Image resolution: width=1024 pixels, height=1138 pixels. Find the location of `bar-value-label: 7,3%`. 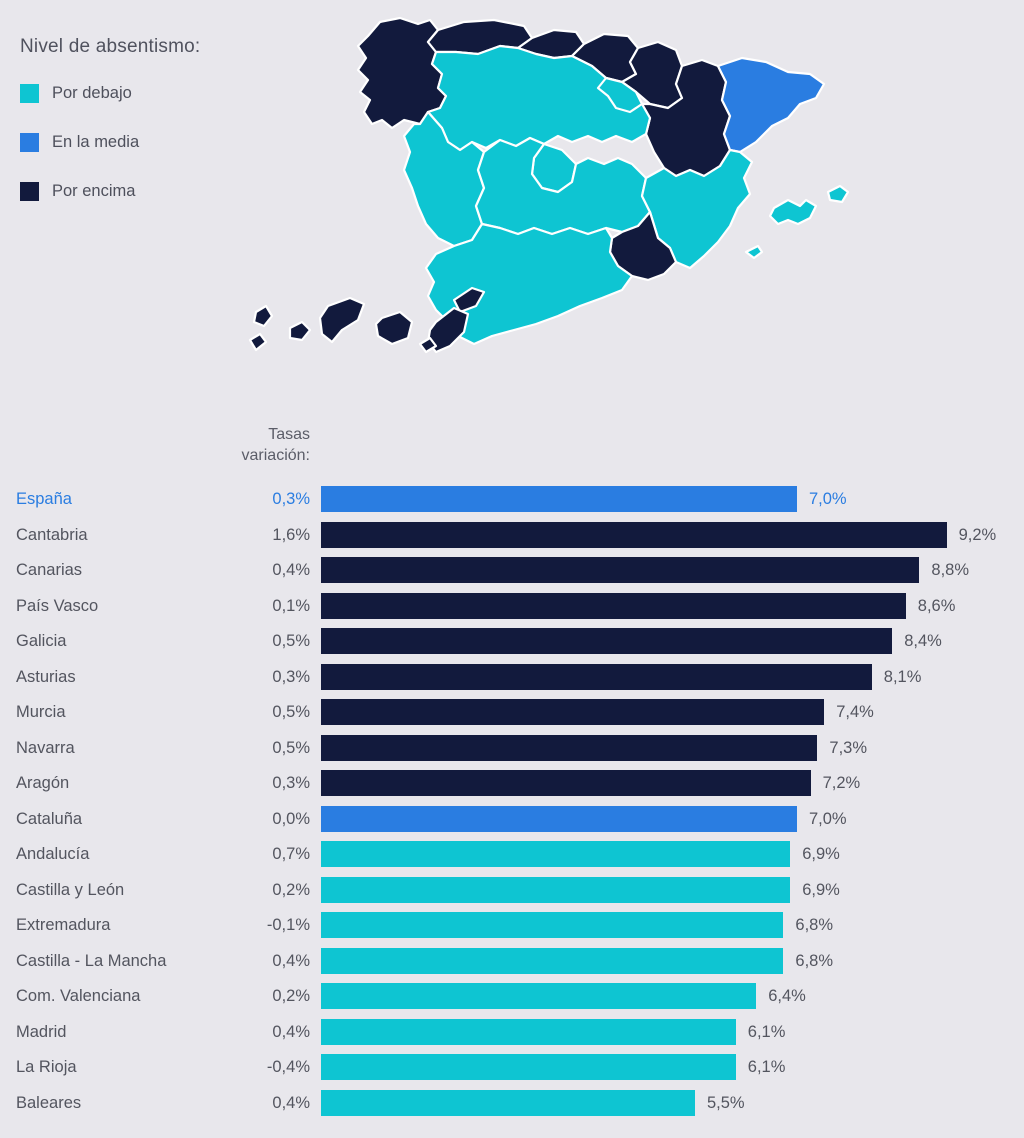

bar-value-label: 7,3% is located at coordinates (848, 747).